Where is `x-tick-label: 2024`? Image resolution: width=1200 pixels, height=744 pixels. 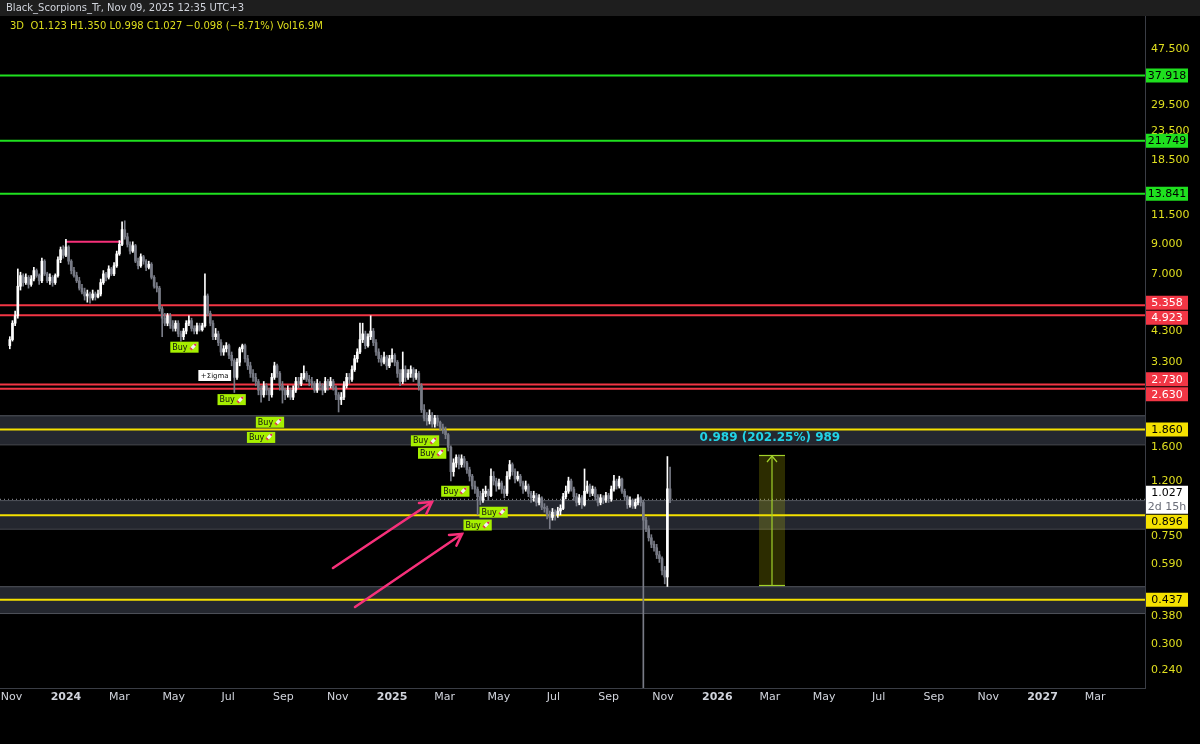 x-tick-label: 2024 is located at coordinates (66, 697).